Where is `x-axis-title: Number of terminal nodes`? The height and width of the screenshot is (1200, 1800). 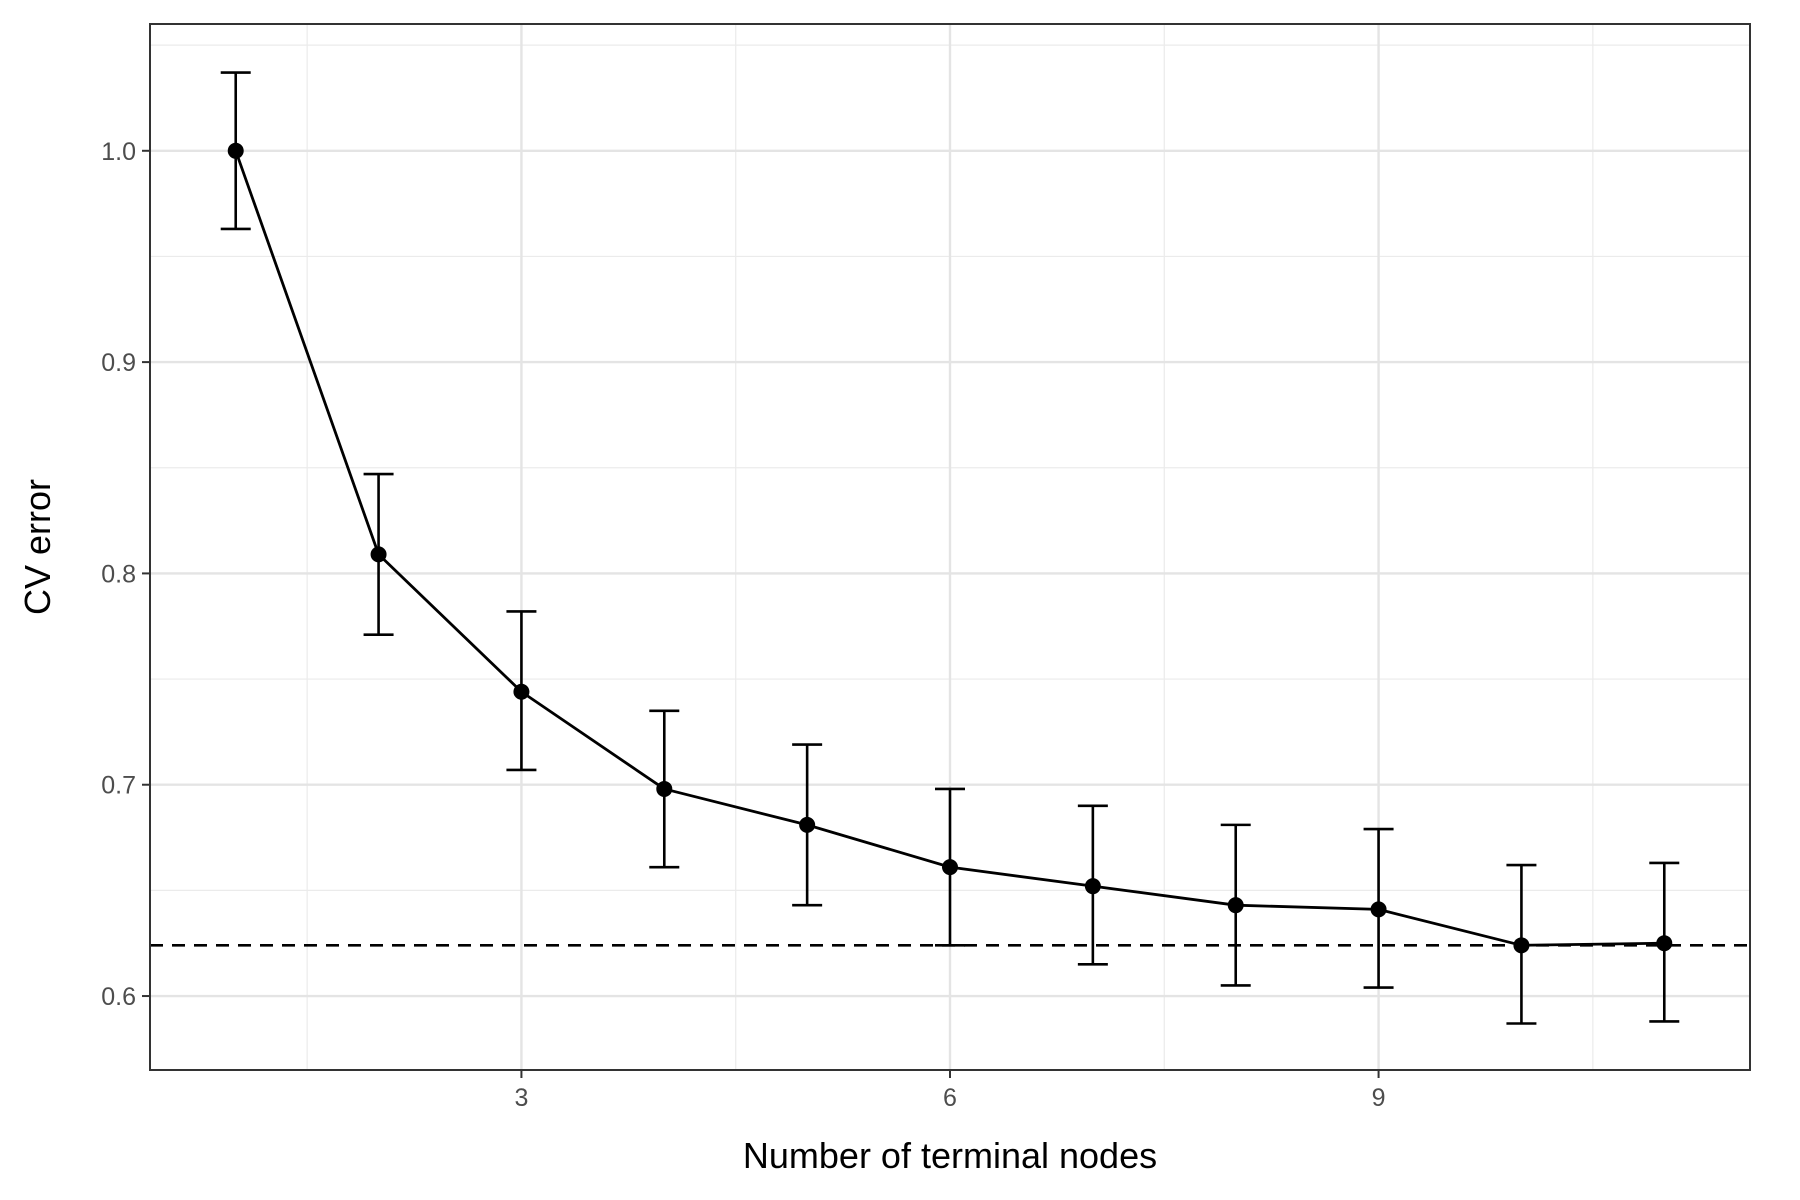
x-axis-title: Number of terminal nodes is located at coordinates (950, 1155).